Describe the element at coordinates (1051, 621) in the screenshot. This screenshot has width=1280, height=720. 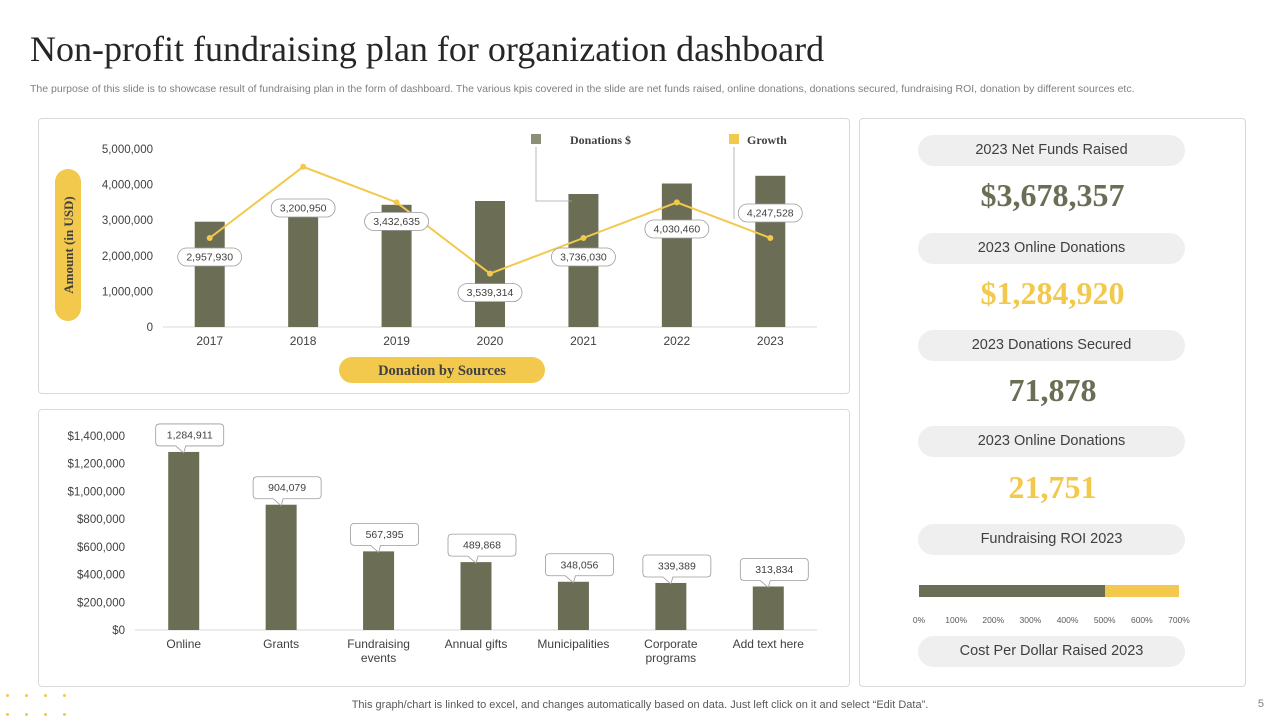
I see `roi-axis: 0% 100% 200% 300% 400% 500% 600% 700%` at that location.